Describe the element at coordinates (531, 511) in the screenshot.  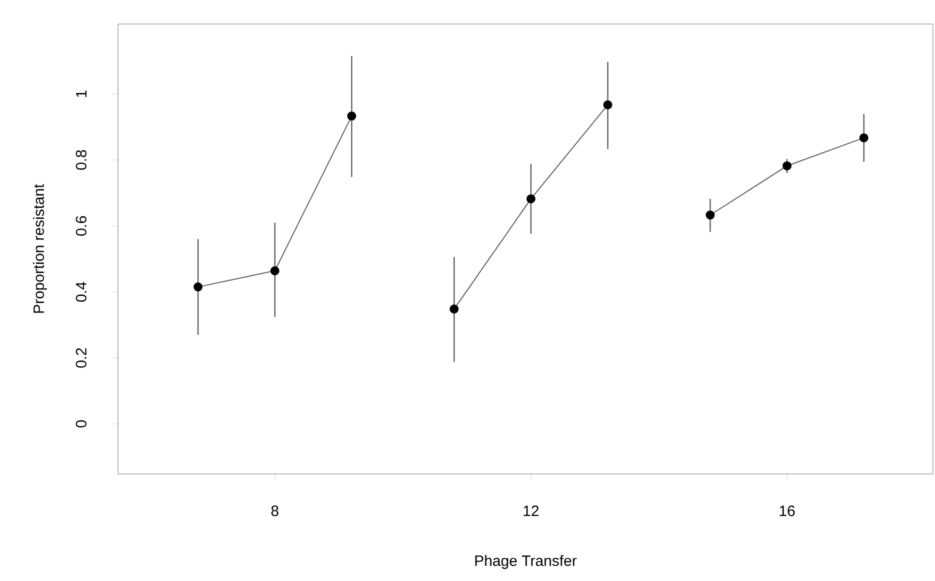
I see `x-tick-label: 12` at that location.